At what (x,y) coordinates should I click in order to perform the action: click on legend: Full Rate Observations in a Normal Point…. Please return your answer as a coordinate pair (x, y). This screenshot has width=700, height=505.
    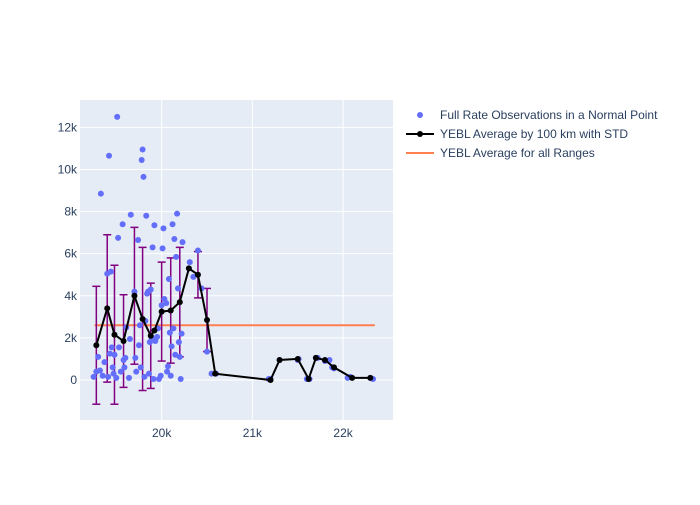
    Looking at the image, I should click on (532, 134).